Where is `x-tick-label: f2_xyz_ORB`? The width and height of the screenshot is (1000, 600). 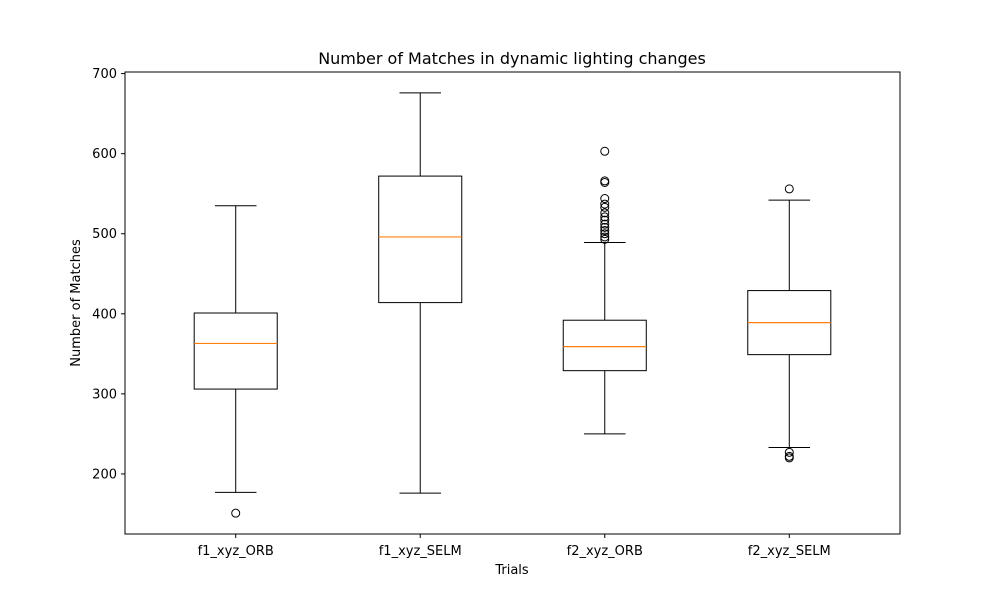 x-tick-label: f2_xyz_ORB is located at coordinates (605, 551).